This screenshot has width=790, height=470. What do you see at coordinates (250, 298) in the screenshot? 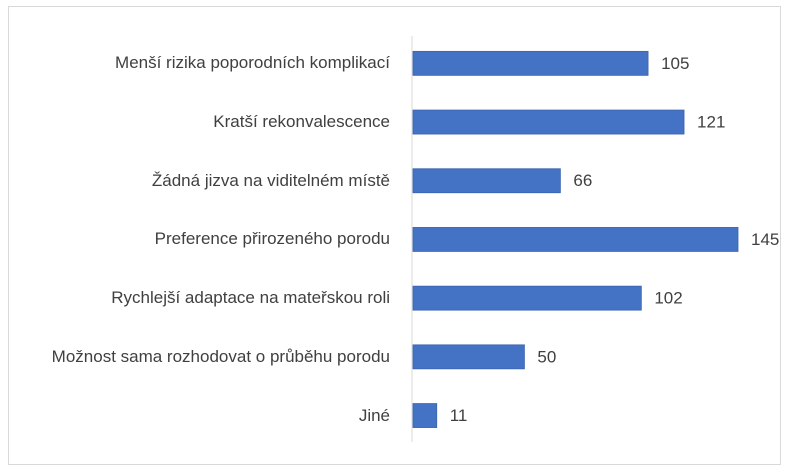
I see `category-label: Rychlejší adaptace na mateřskou roli` at bounding box center [250, 298].